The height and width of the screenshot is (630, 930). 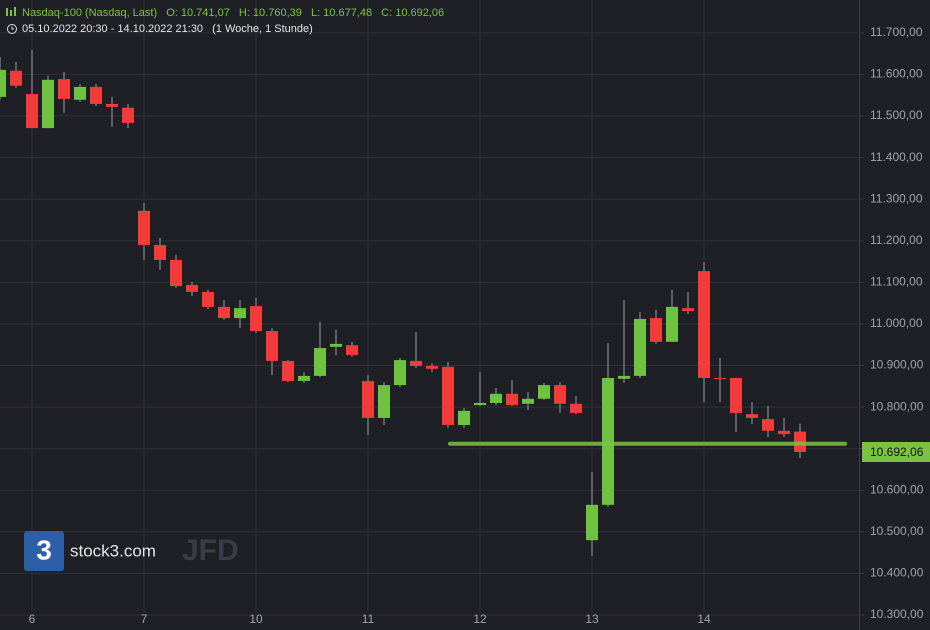 I want to click on clock-hand, so click(x=12, y=28).